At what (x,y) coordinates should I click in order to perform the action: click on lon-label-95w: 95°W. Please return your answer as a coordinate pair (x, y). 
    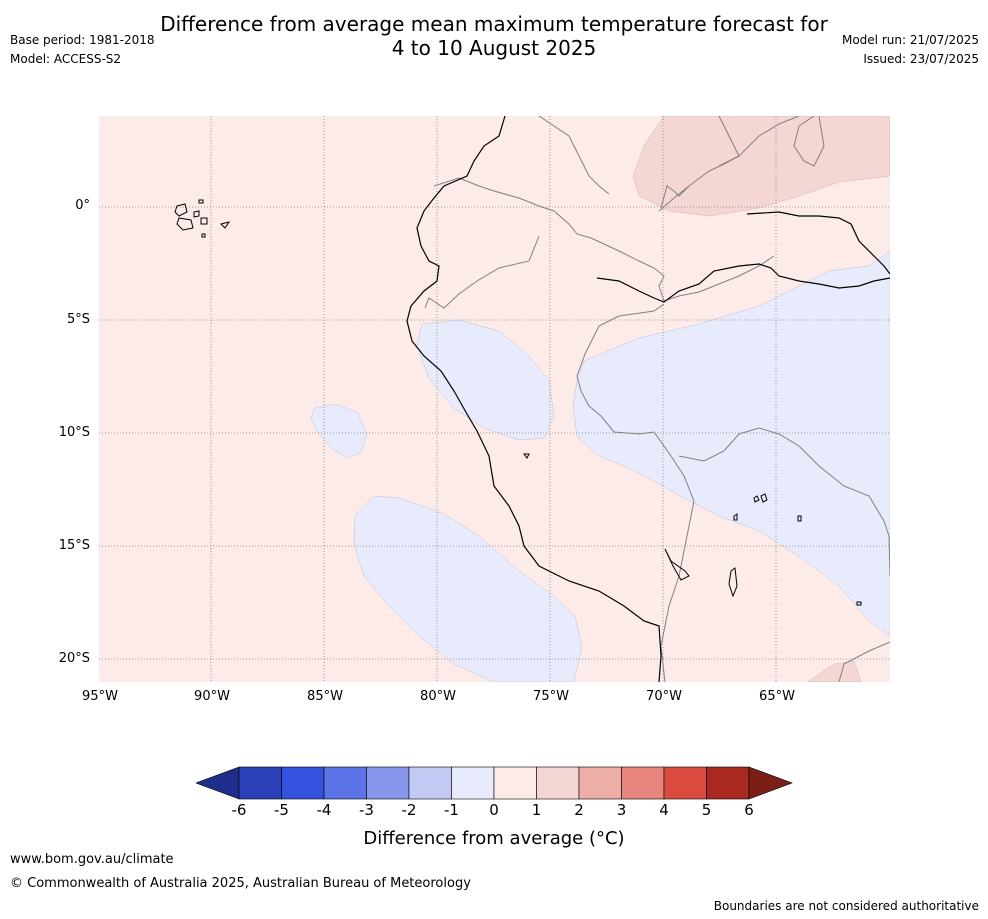
    Looking at the image, I should click on (100, 696).